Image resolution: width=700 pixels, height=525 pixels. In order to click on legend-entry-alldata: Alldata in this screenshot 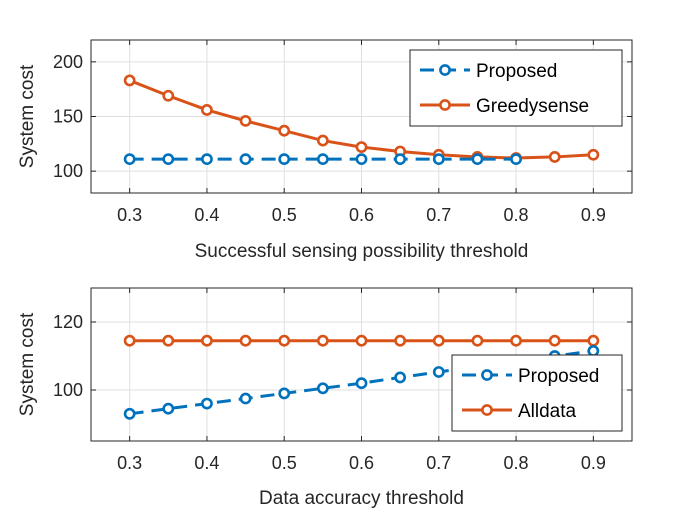, I will do `click(519, 411)`.